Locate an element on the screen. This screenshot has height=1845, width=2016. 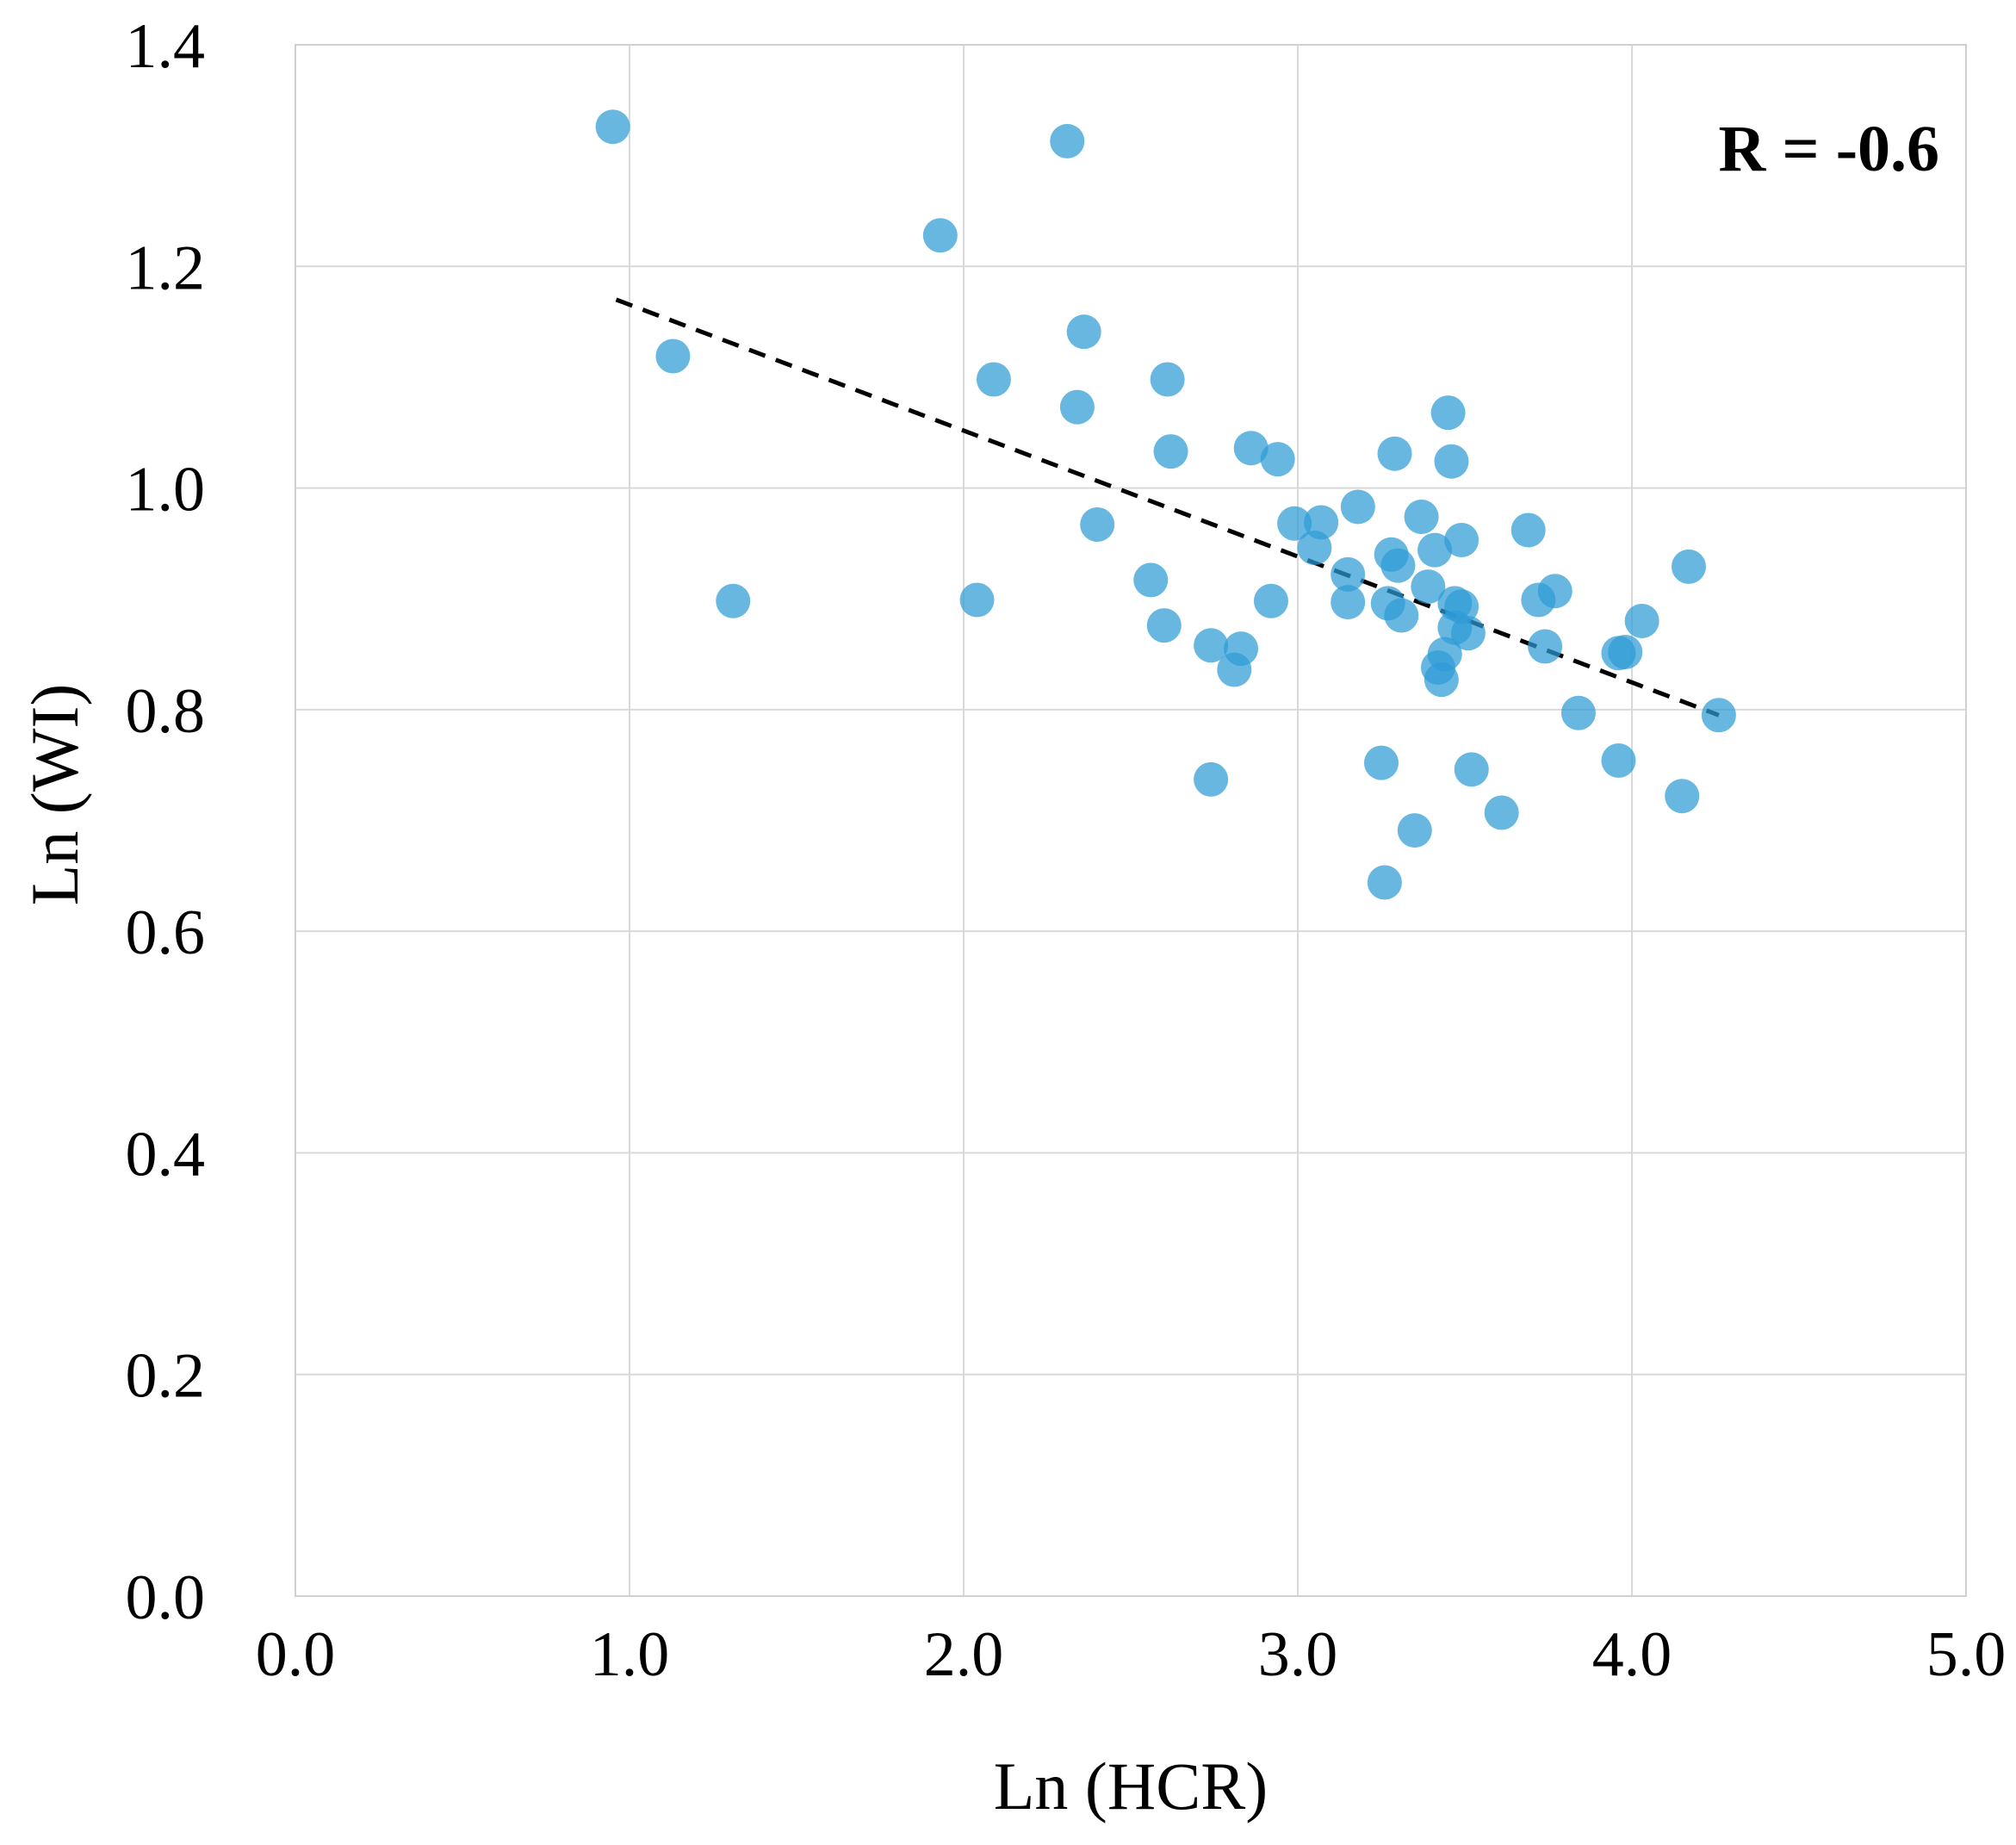
y-axis-title: Ln (WI) is located at coordinates (55, 795).